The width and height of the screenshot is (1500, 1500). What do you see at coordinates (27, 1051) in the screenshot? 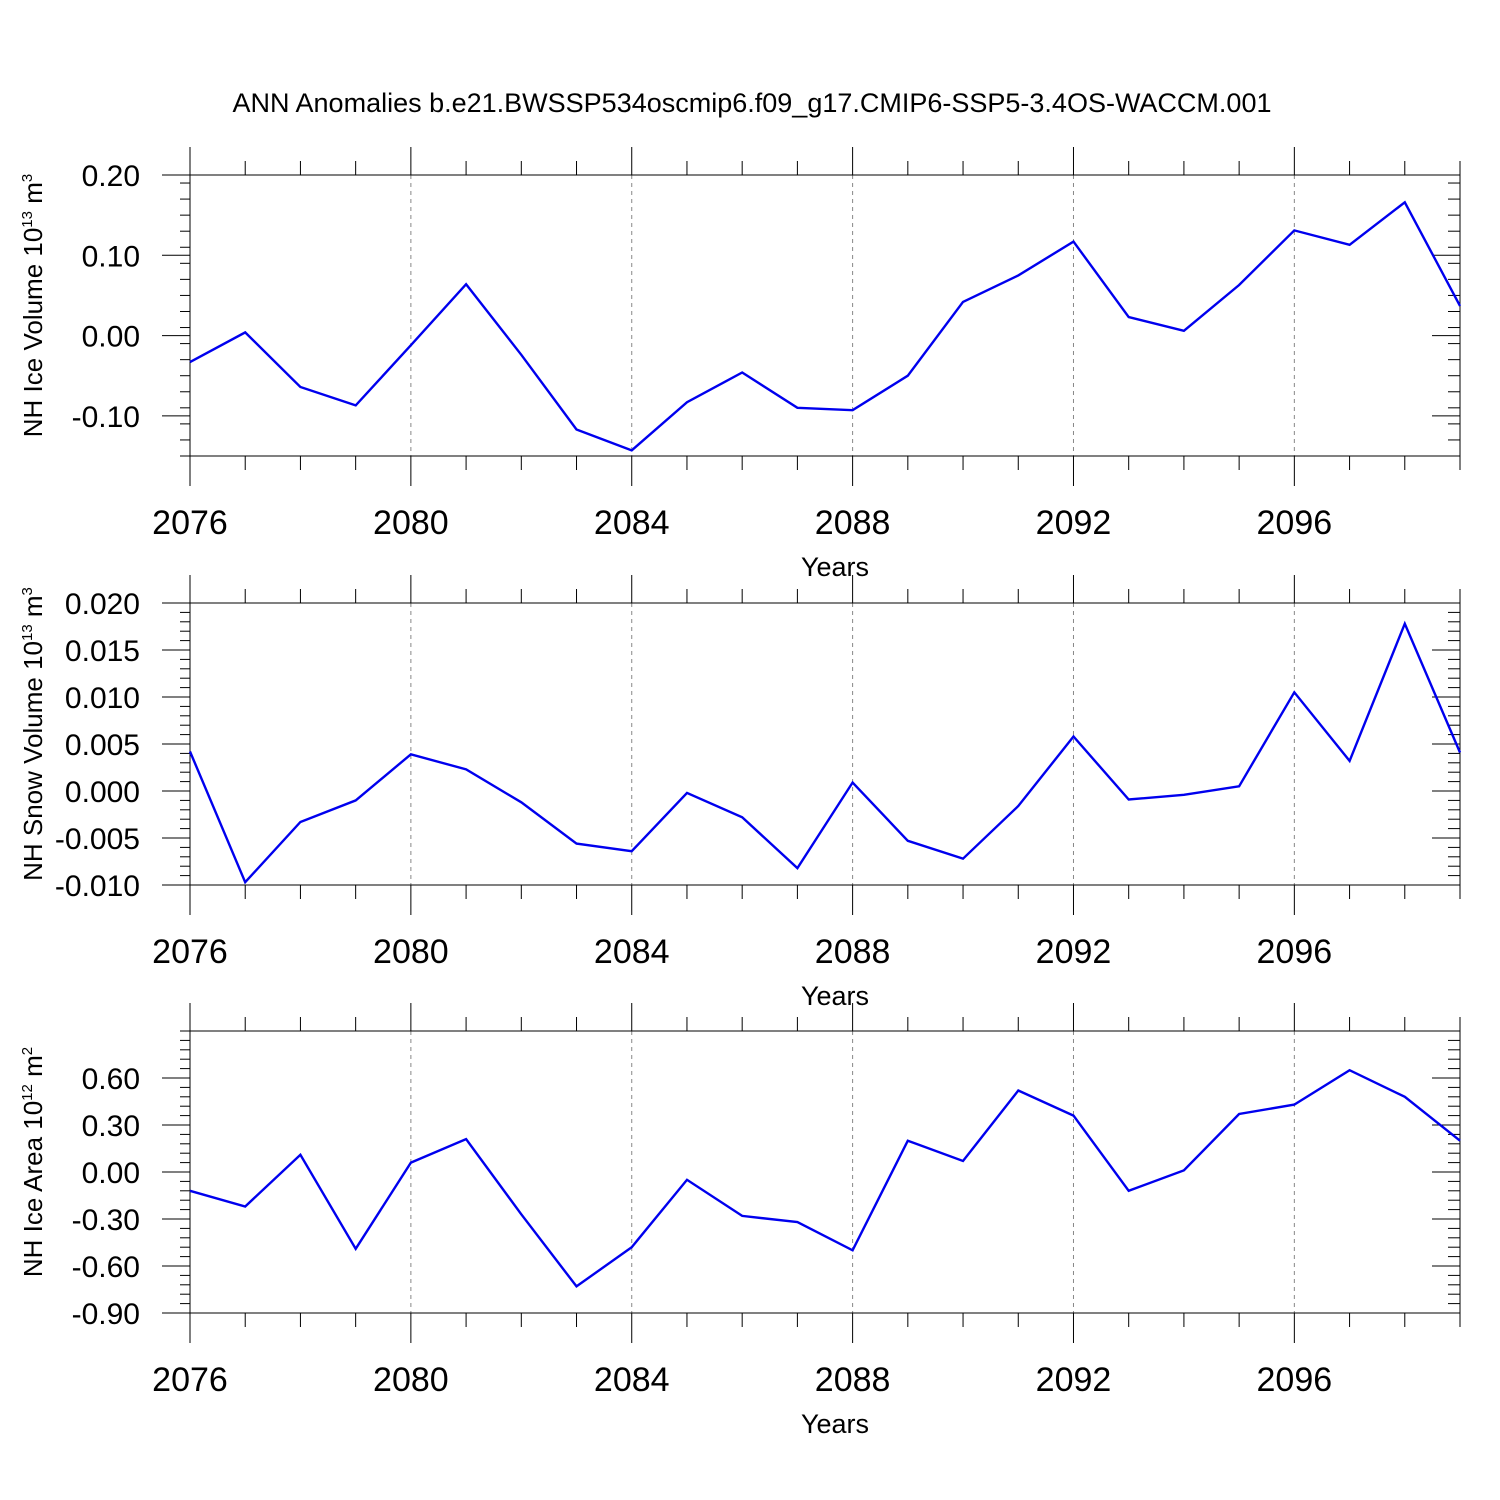
I see `y-axis-label-unit-exponent: 2` at bounding box center [27, 1051].